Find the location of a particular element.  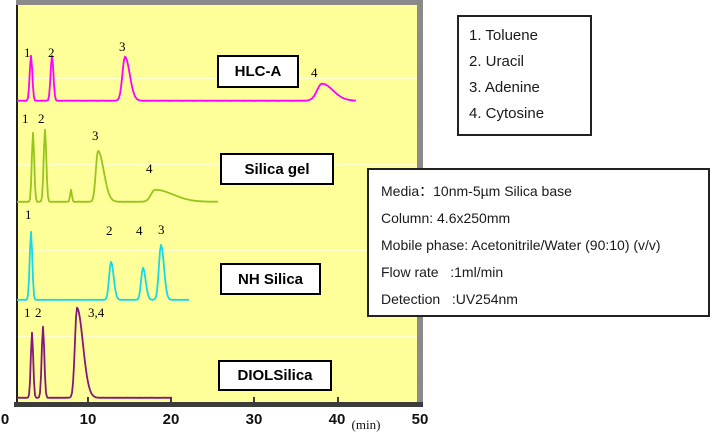

chart-frame-top-shadow is located at coordinates (219, 2).